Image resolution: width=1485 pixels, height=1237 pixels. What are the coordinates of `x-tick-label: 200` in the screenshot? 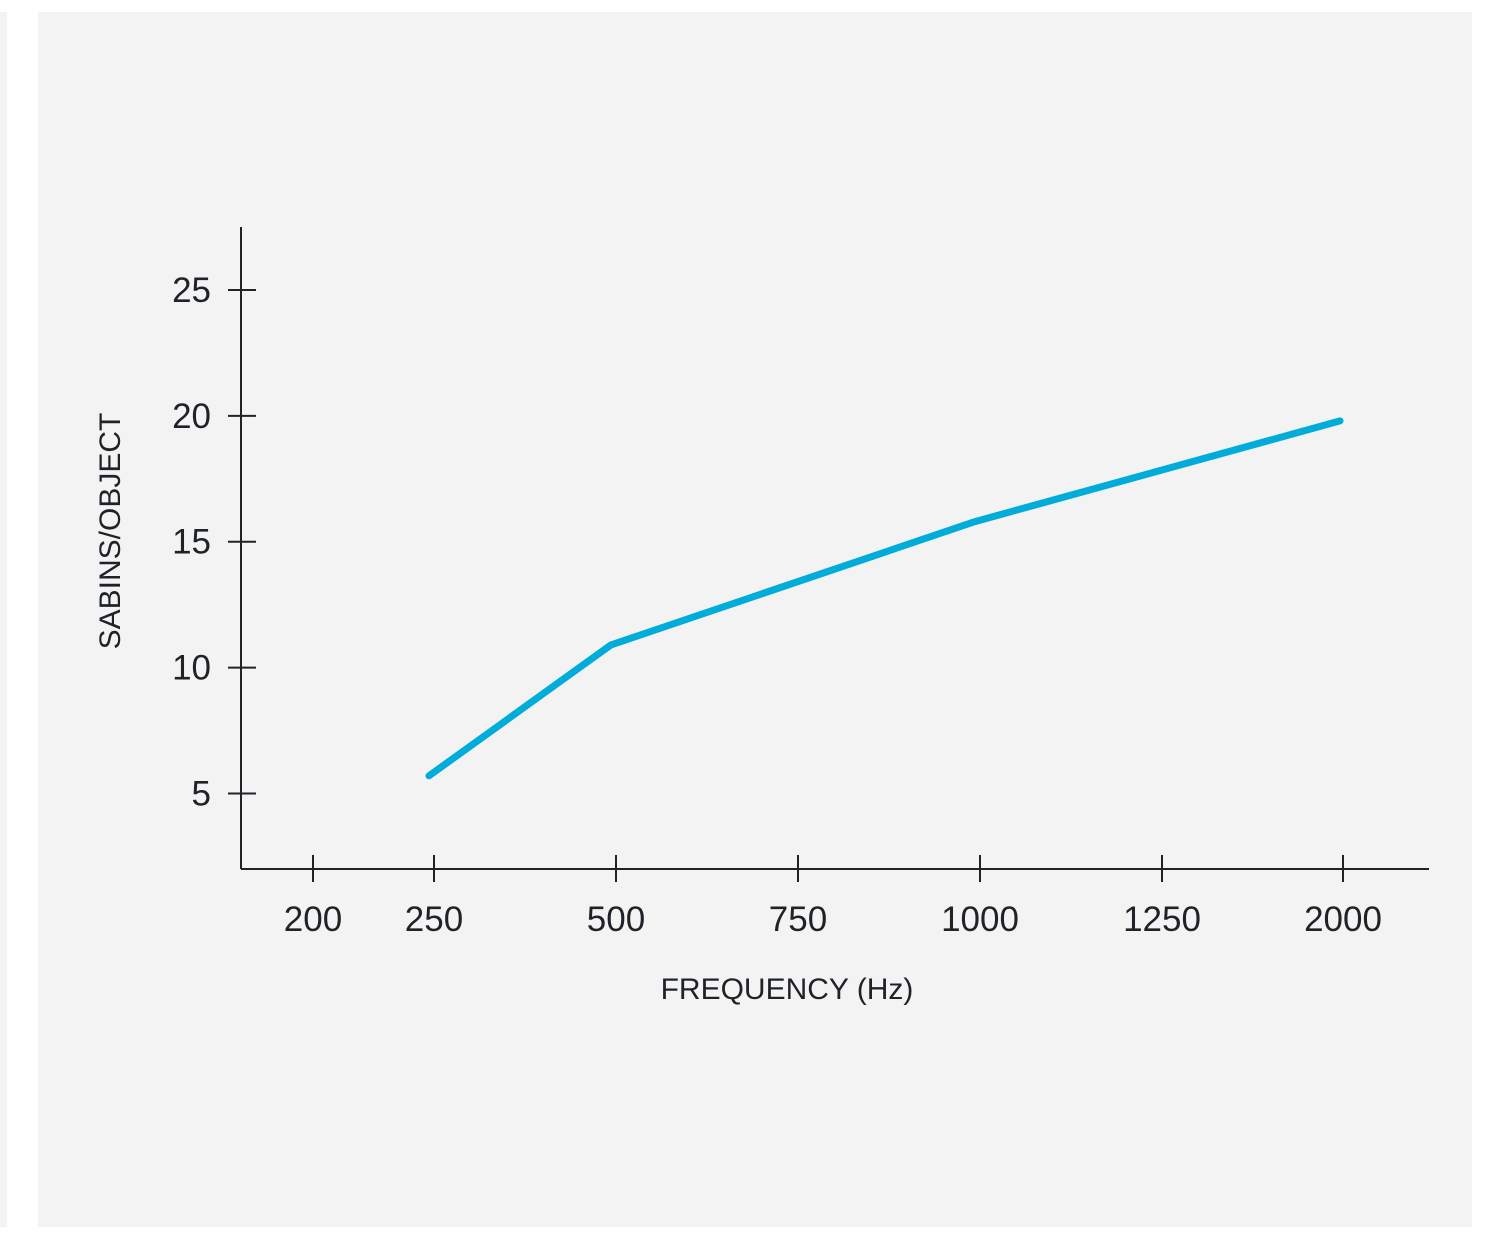 It's located at (313, 919).